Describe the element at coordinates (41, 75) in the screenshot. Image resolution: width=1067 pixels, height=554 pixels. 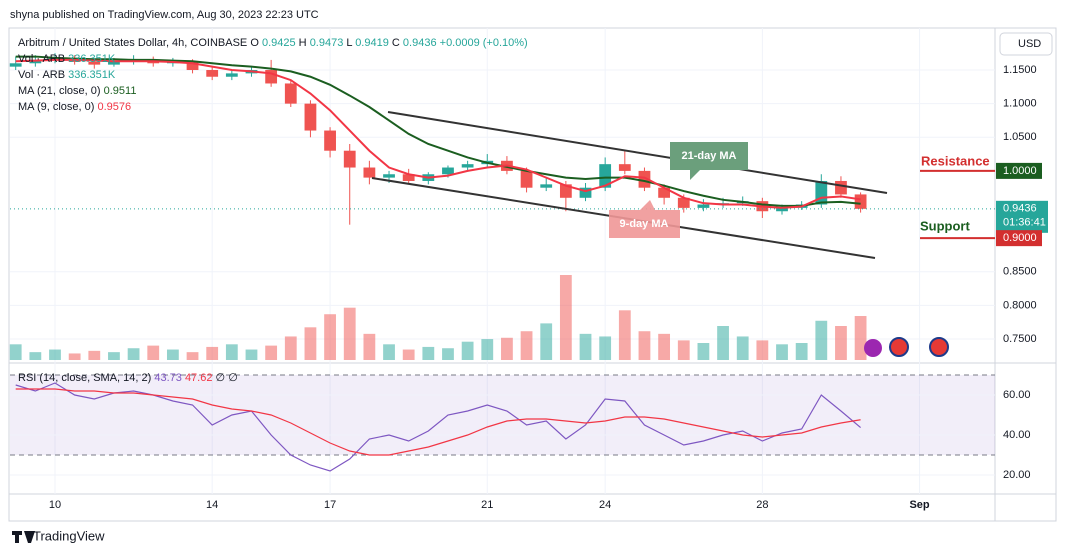
I see `legend-part: Vol · ARB` at that location.